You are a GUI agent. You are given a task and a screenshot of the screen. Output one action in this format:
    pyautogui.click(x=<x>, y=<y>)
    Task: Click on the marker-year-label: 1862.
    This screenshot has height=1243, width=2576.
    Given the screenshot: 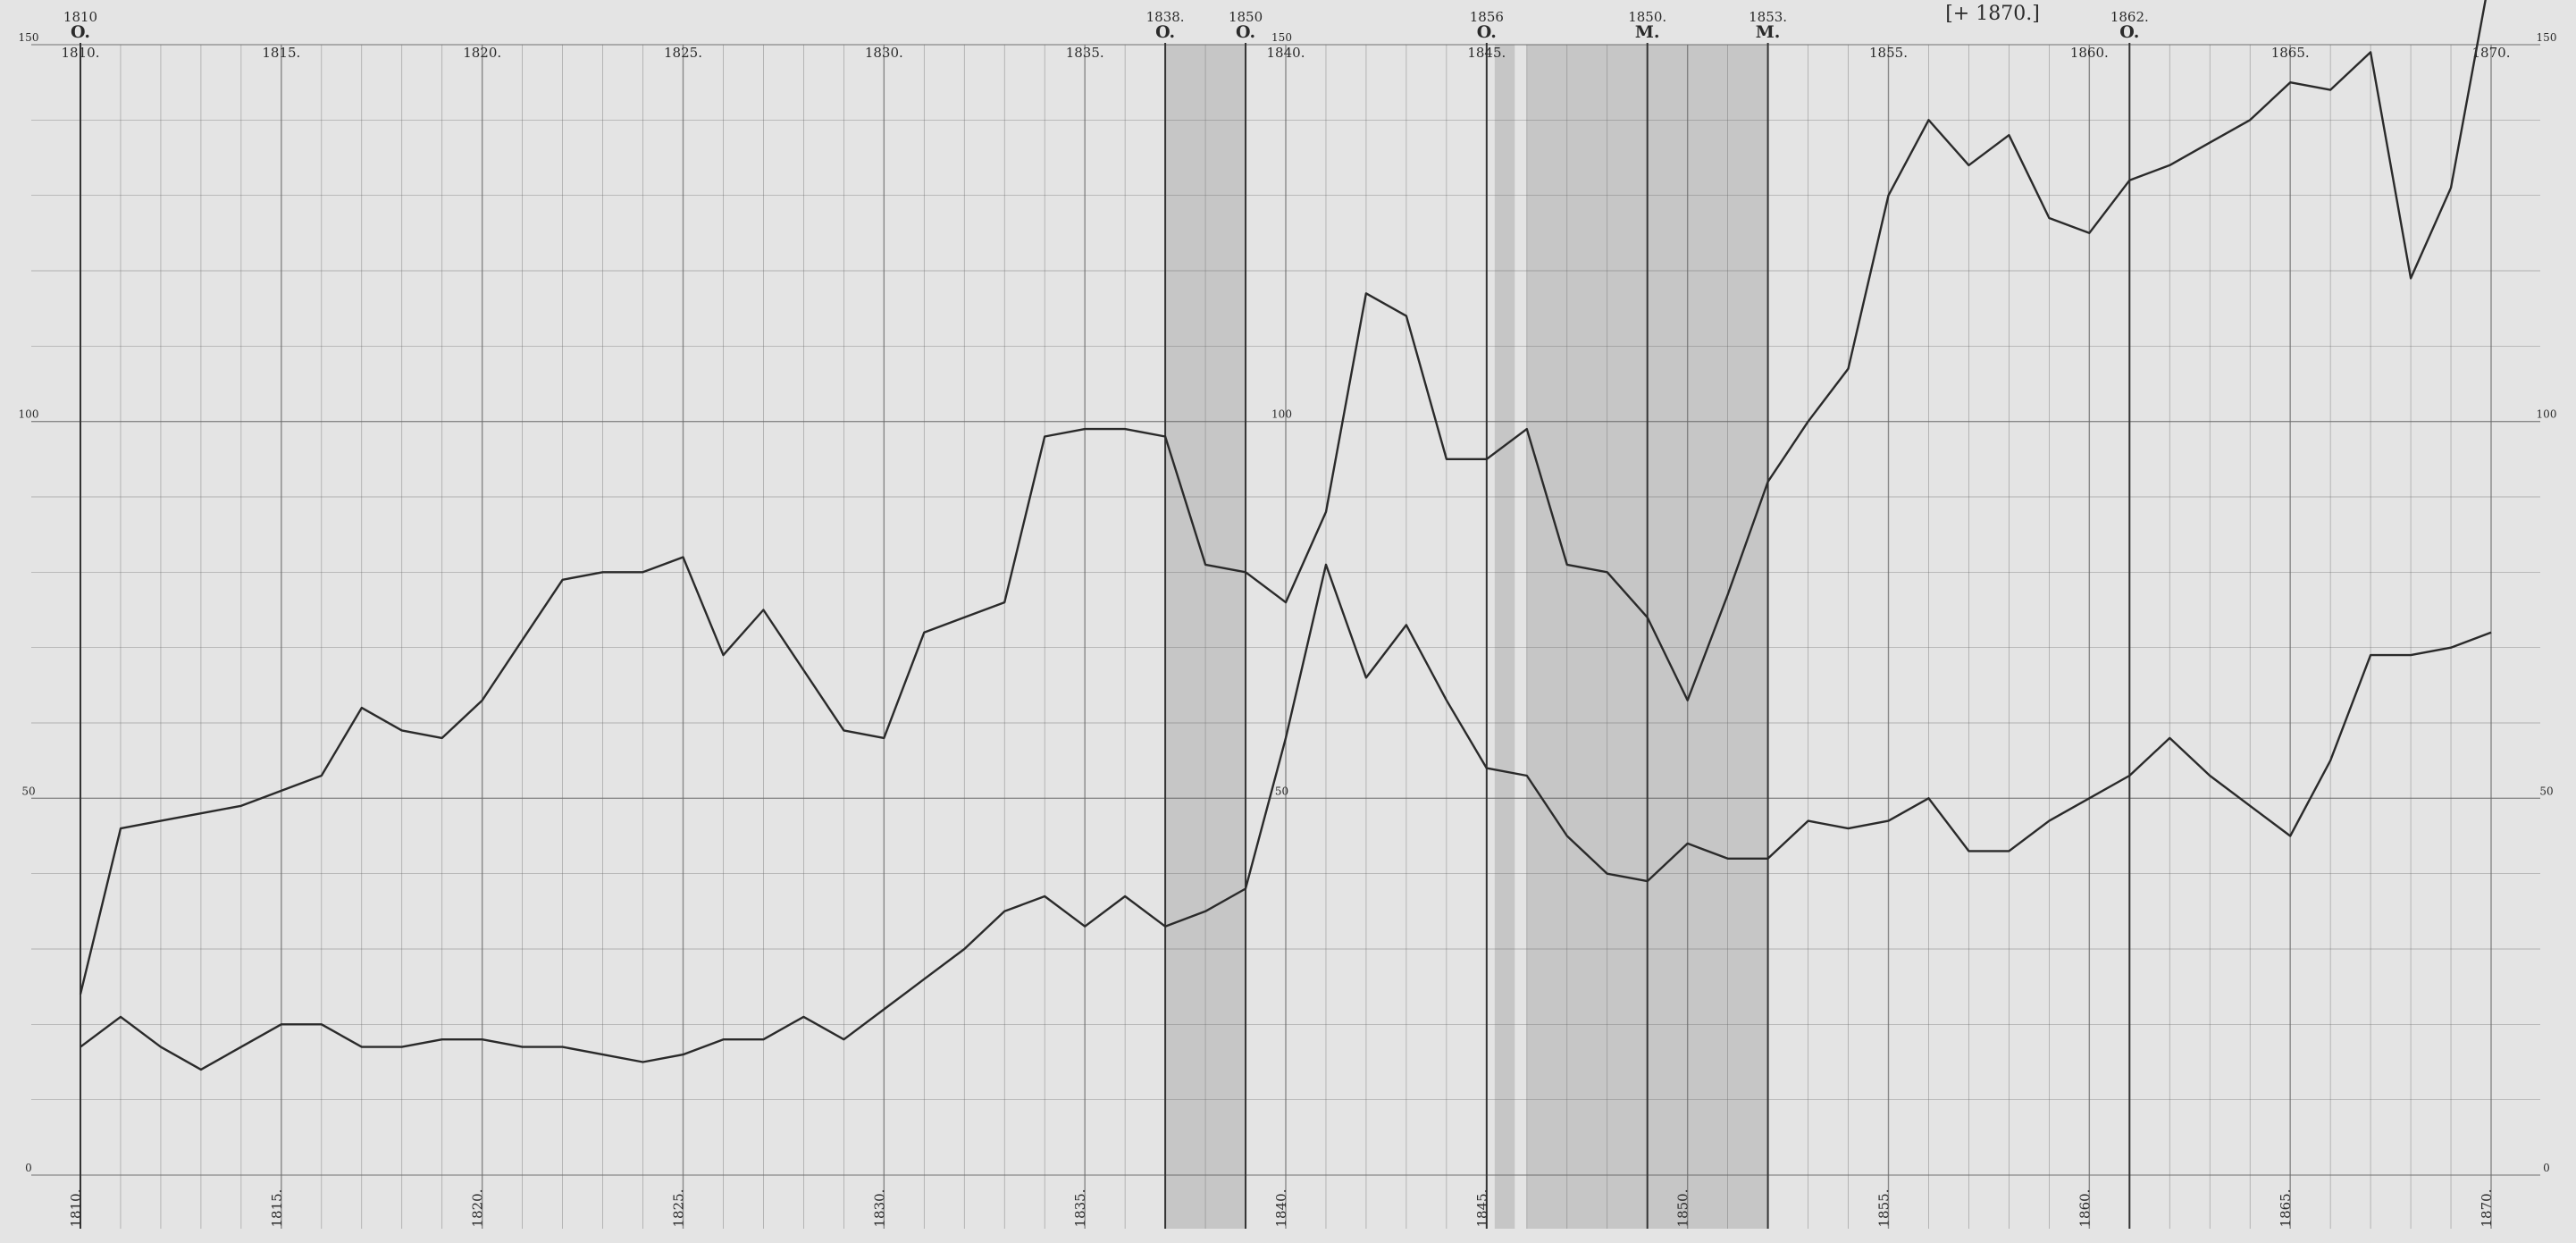 What is the action you would take?
    pyautogui.click(x=2130, y=17)
    